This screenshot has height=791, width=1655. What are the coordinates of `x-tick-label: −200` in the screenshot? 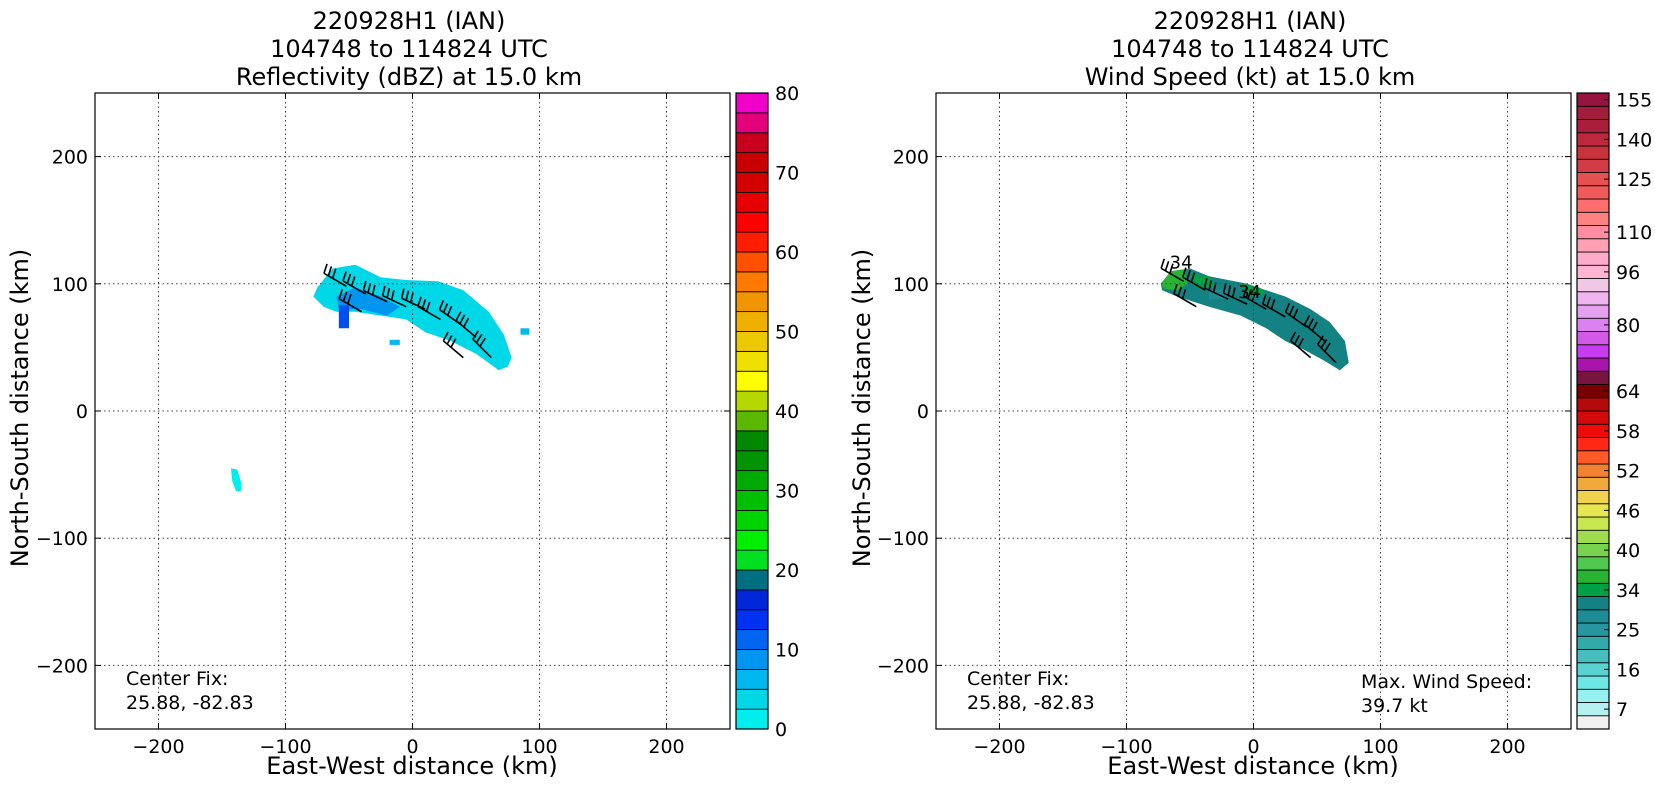 It's located at (158, 747).